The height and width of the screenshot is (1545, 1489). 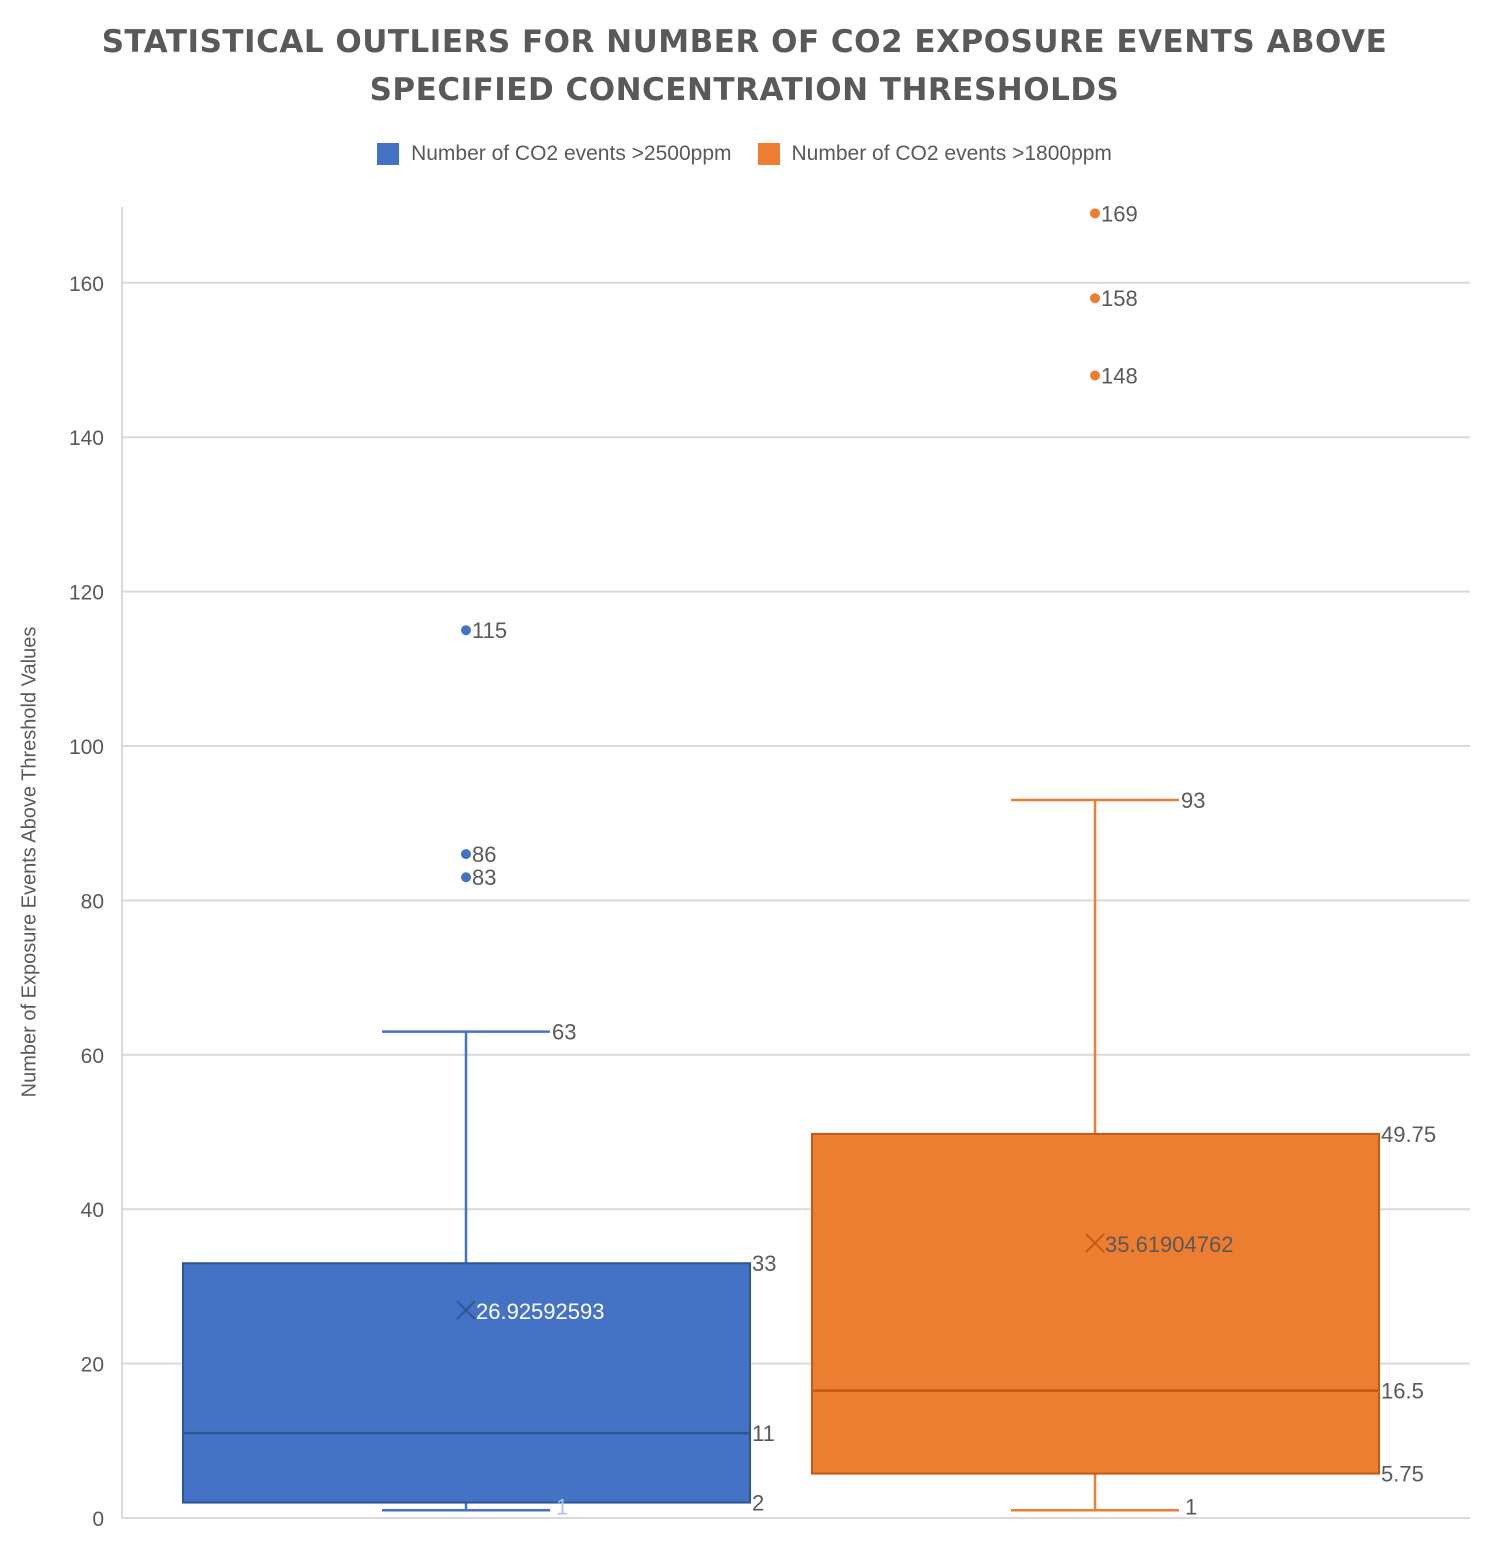 What do you see at coordinates (1191, 1506) in the screenshot?
I see `min-label-1800ppm: 1` at bounding box center [1191, 1506].